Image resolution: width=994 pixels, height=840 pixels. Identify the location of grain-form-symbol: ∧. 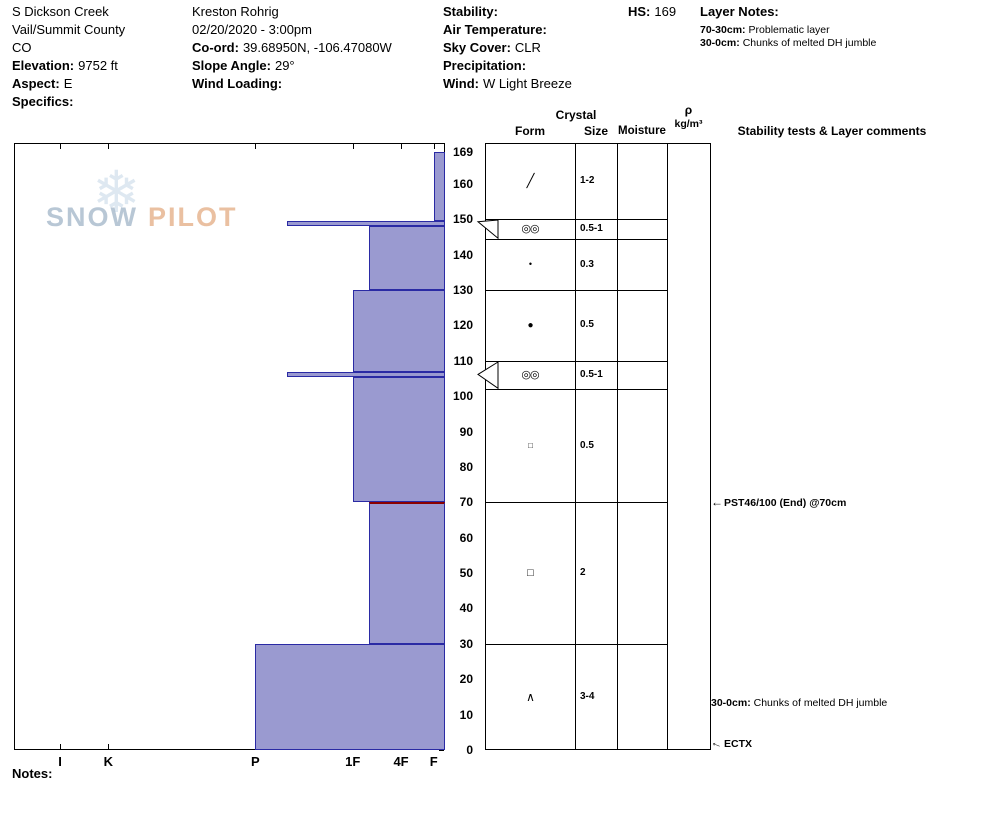
(530, 696).